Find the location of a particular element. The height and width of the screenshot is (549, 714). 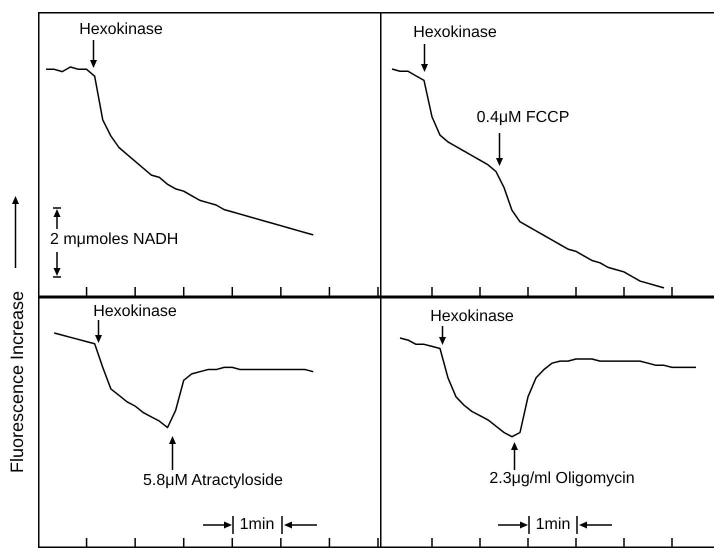

annotation: 0.4μM FCCP is located at coordinates (523, 117).